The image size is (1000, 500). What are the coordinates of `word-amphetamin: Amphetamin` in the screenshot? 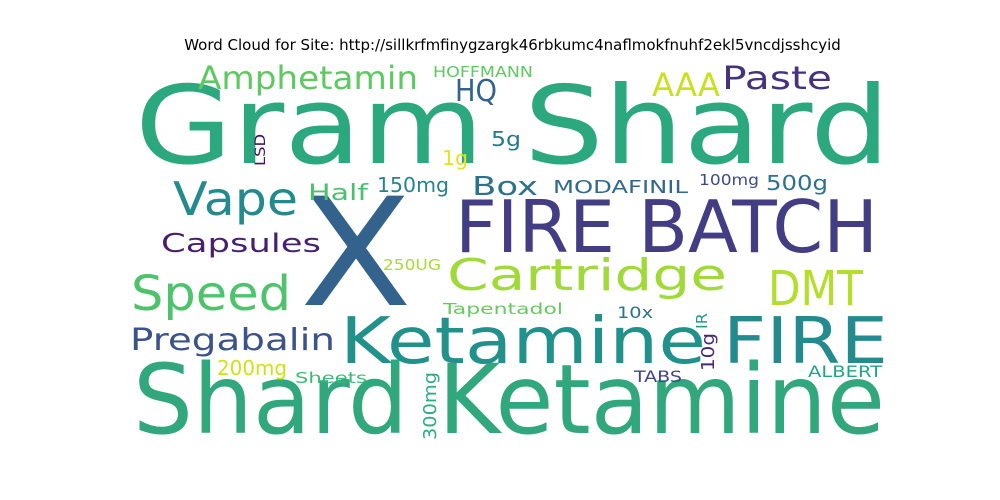 It's located at (308, 78).